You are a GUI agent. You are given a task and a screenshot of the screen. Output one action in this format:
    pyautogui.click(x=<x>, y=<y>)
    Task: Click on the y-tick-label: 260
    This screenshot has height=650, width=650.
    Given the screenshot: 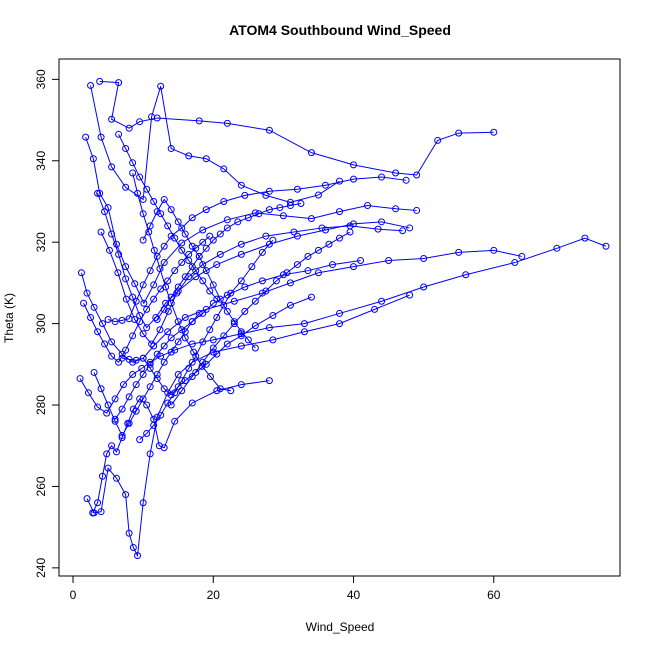 What is the action you would take?
    pyautogui.click(x=41, y=486)
    